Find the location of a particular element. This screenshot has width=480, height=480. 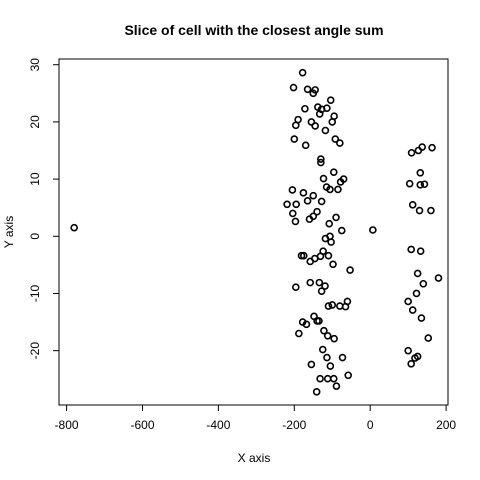

x-axis-label: X axis is located at coordinates (254, 458).